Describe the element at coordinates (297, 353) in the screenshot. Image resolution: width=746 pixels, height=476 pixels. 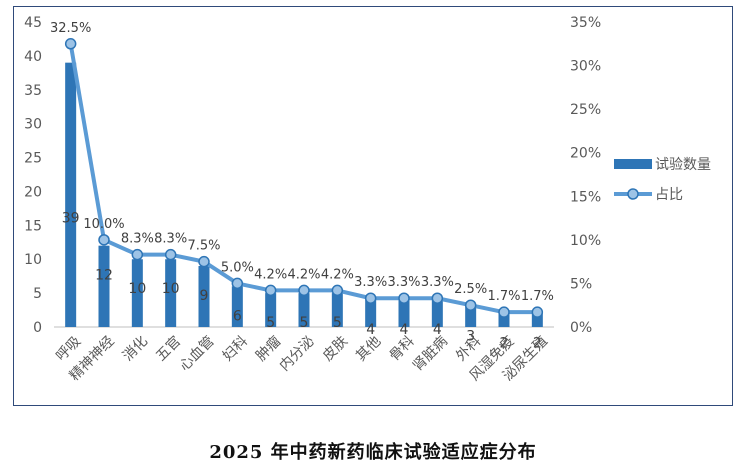
I see `category-label: 内分泌` at that location.